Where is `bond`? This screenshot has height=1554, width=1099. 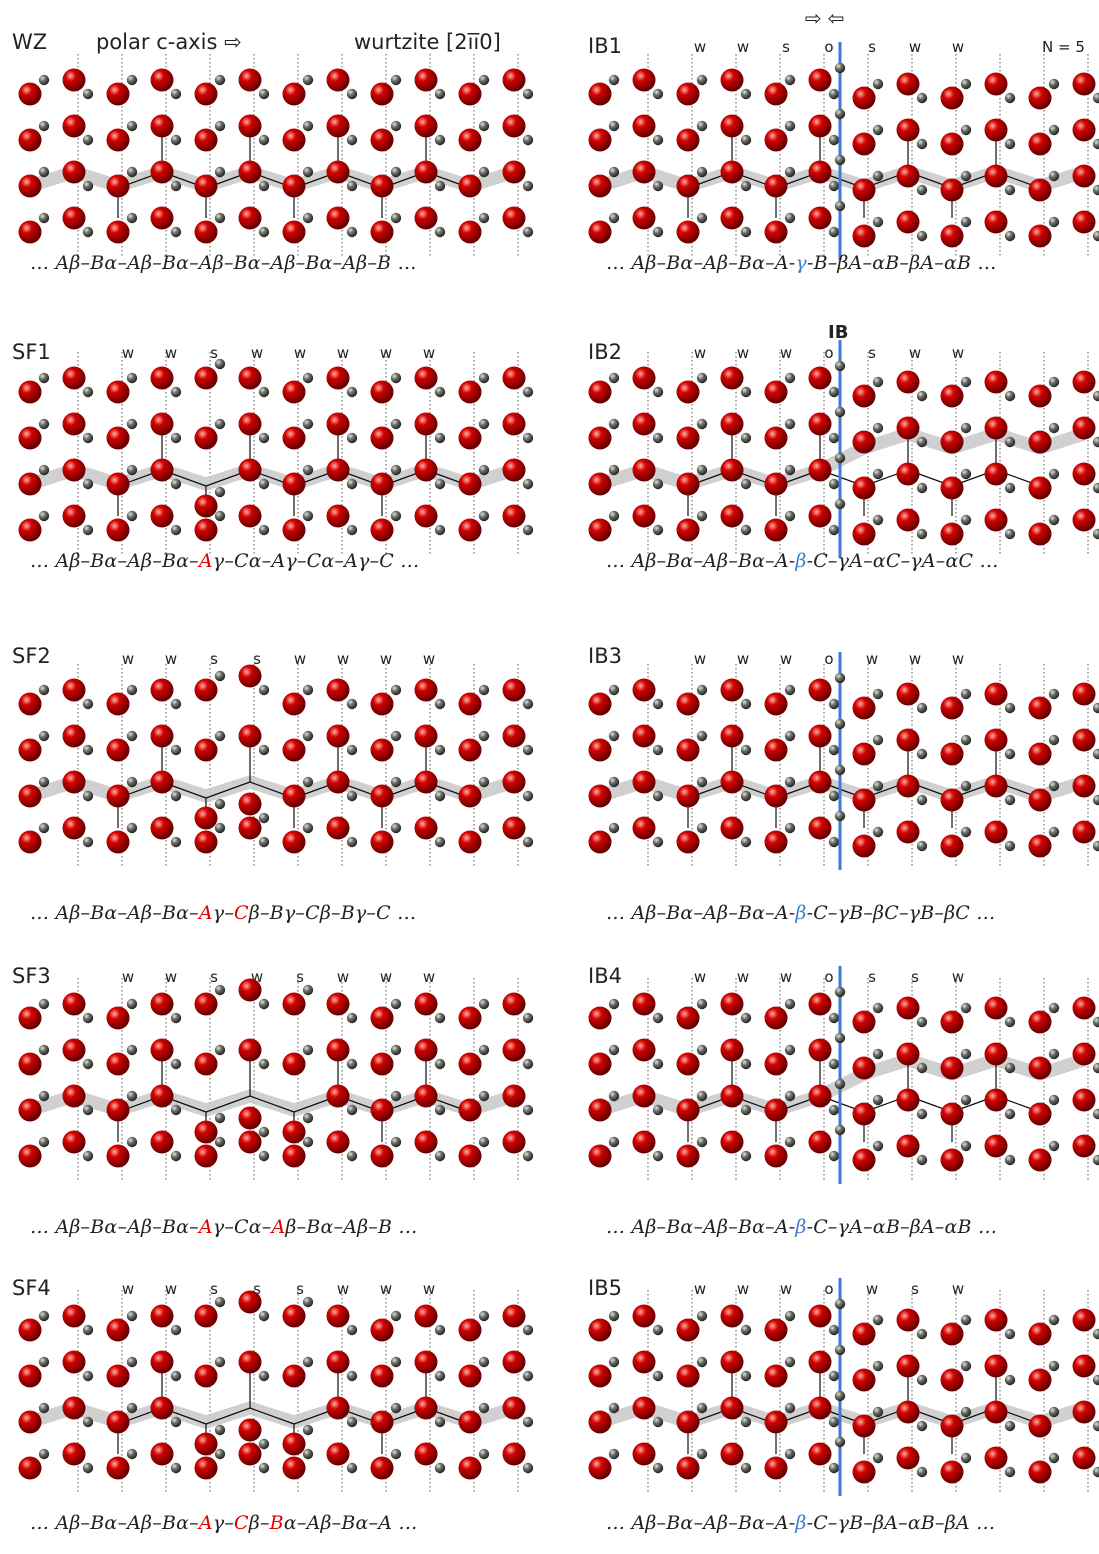
bond is located at coordinates (272, 1416).